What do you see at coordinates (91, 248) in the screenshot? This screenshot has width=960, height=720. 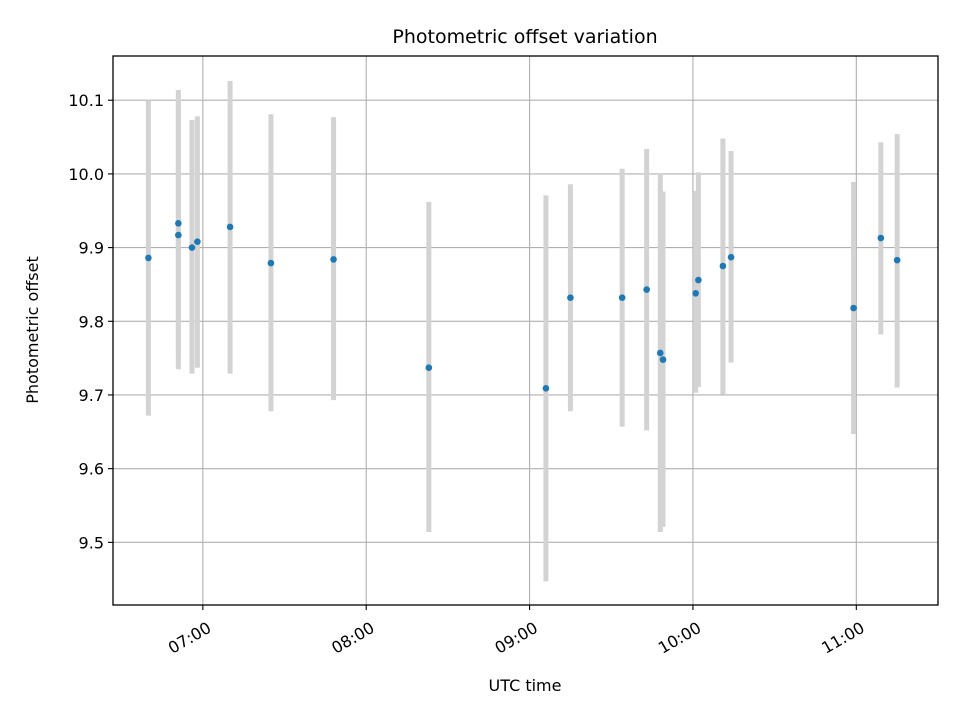 I see `y-tick-label: 9.9` at bounding box center [91, 248].